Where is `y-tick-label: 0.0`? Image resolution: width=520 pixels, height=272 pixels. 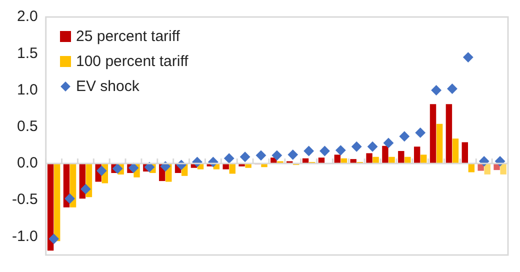 y-tick-label: 0.0 is located at coordinates (27, 163).